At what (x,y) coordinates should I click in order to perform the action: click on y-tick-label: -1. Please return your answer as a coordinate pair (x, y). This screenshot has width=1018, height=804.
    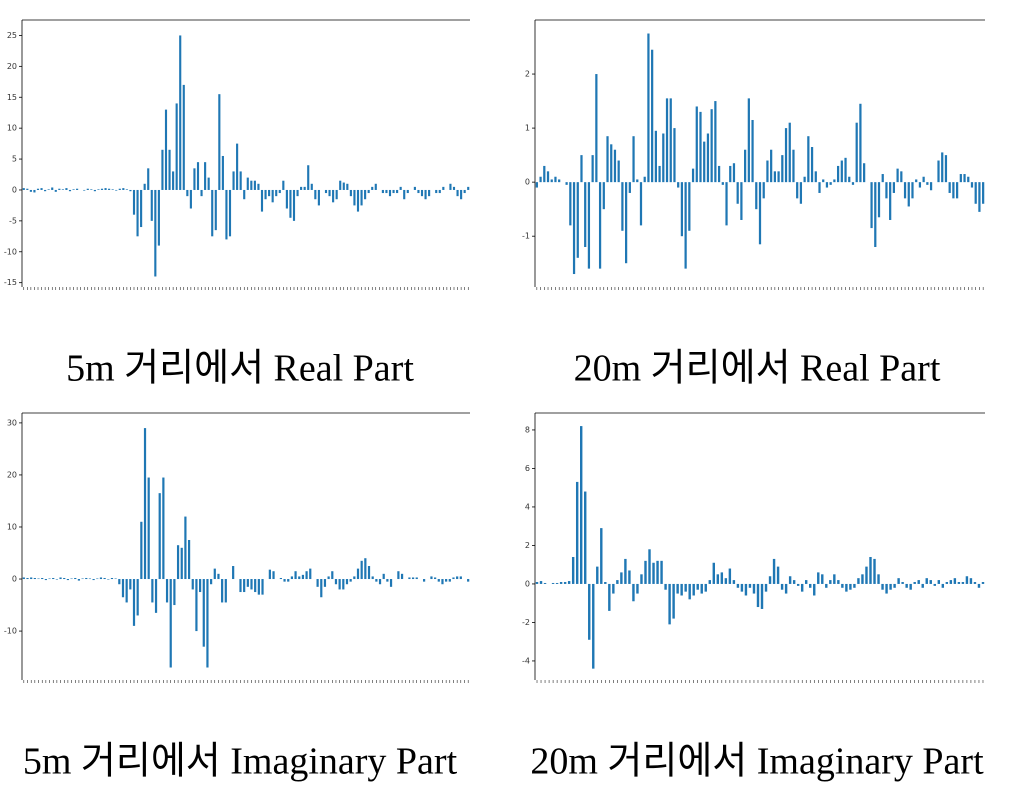
    Looking at the image, I should click on (526, 236).